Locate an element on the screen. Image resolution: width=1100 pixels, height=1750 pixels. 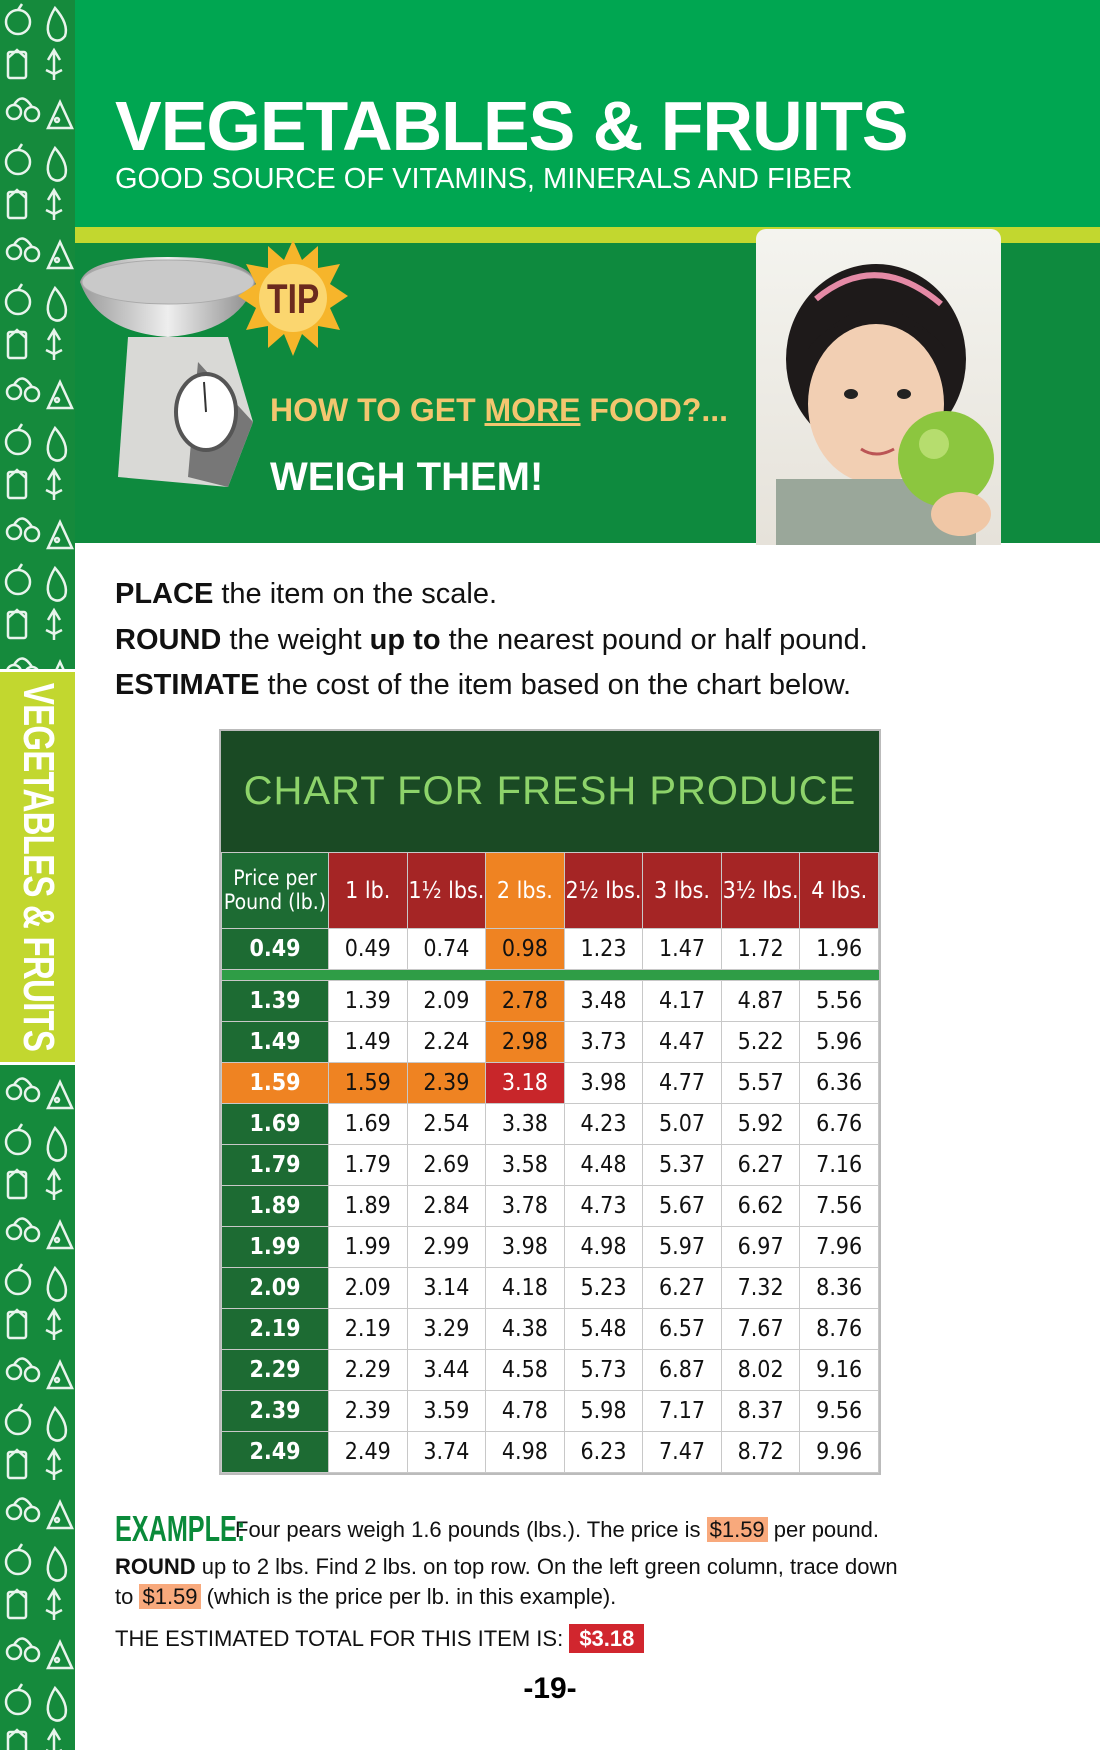
chart-title: CHART FOR FRESH PRODUCE is located at coordinates (550, 791).